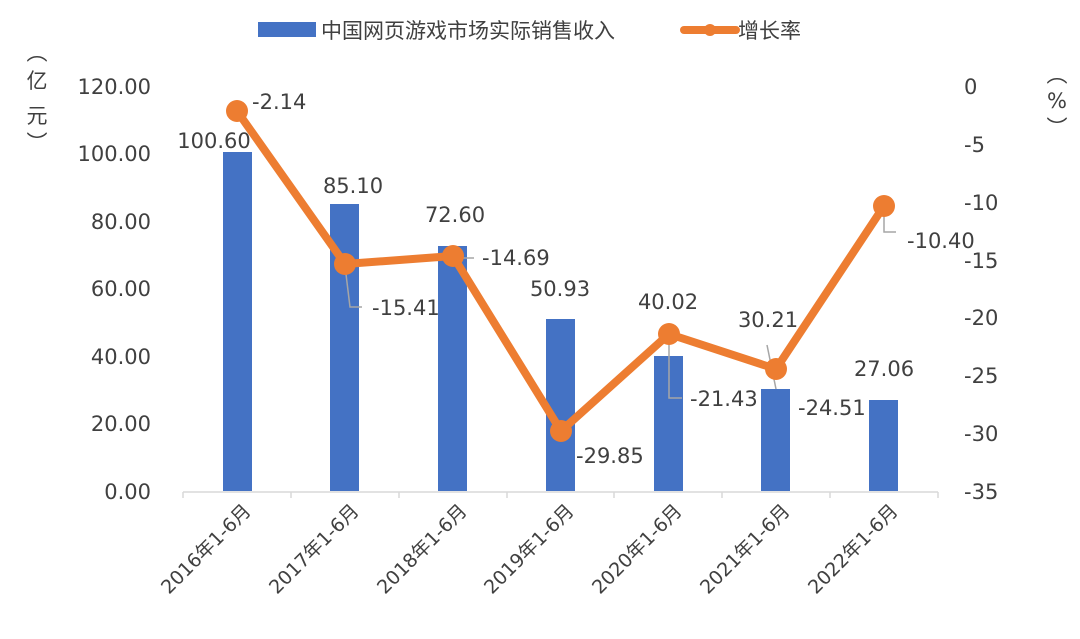  Describe the element at coordinates (560, 494) in the screenshot. I see `x-axis` at that location.